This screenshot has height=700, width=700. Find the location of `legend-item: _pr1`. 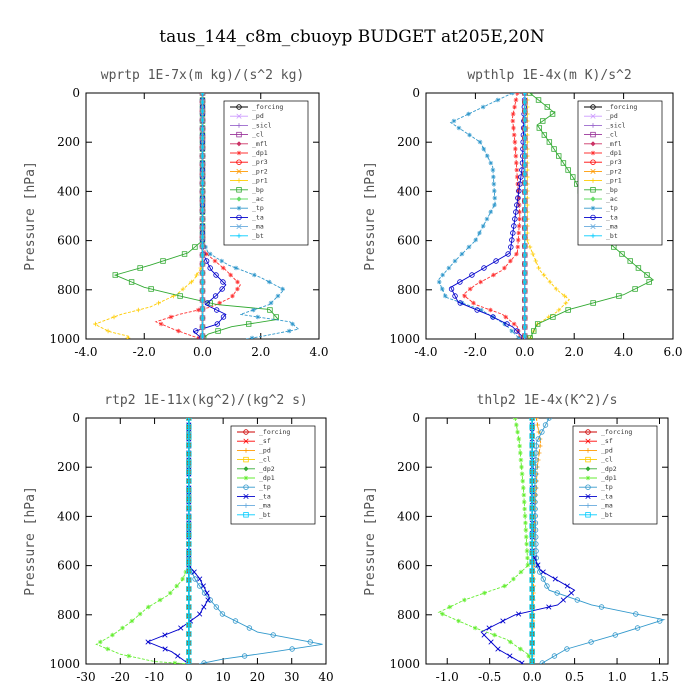

legend-item: _pr1 is located at coordinates (603, 181).